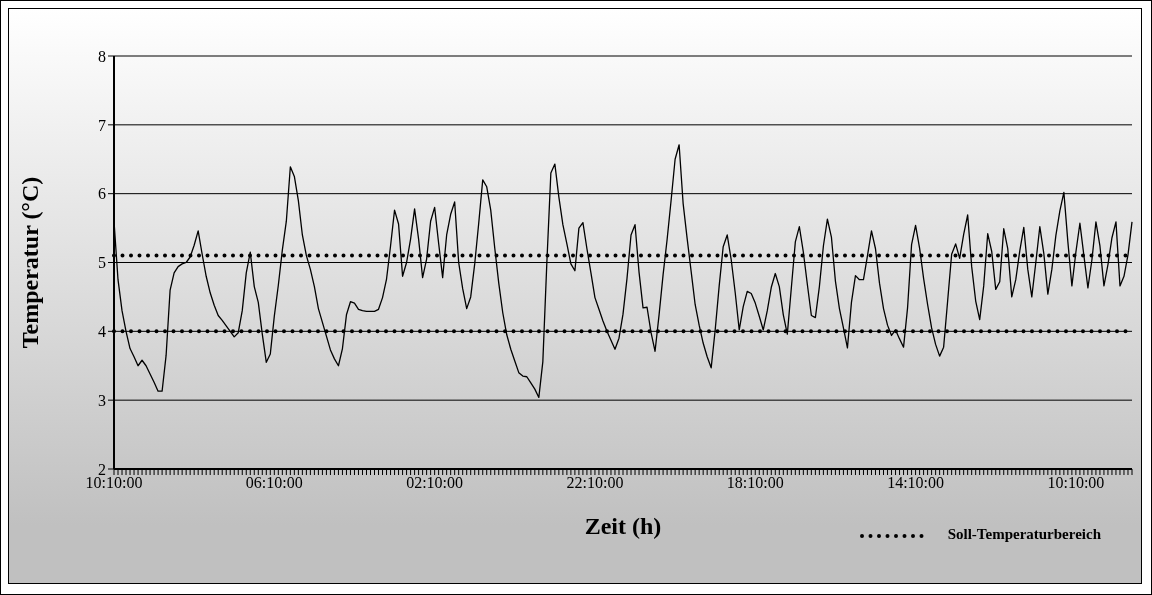 The height and width of the screenshot is (595, 1152). Describe the element at coordinates (595, 483) in the screenshot. I see `x-tick-label: 22:10:00` at that location.